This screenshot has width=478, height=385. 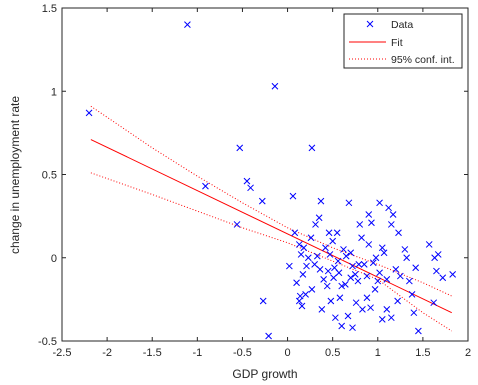 What do you see at coordinates (62, 353) in the screenshot?
I see `x-tick-label: -2.5` at bounding box center [62, 353].